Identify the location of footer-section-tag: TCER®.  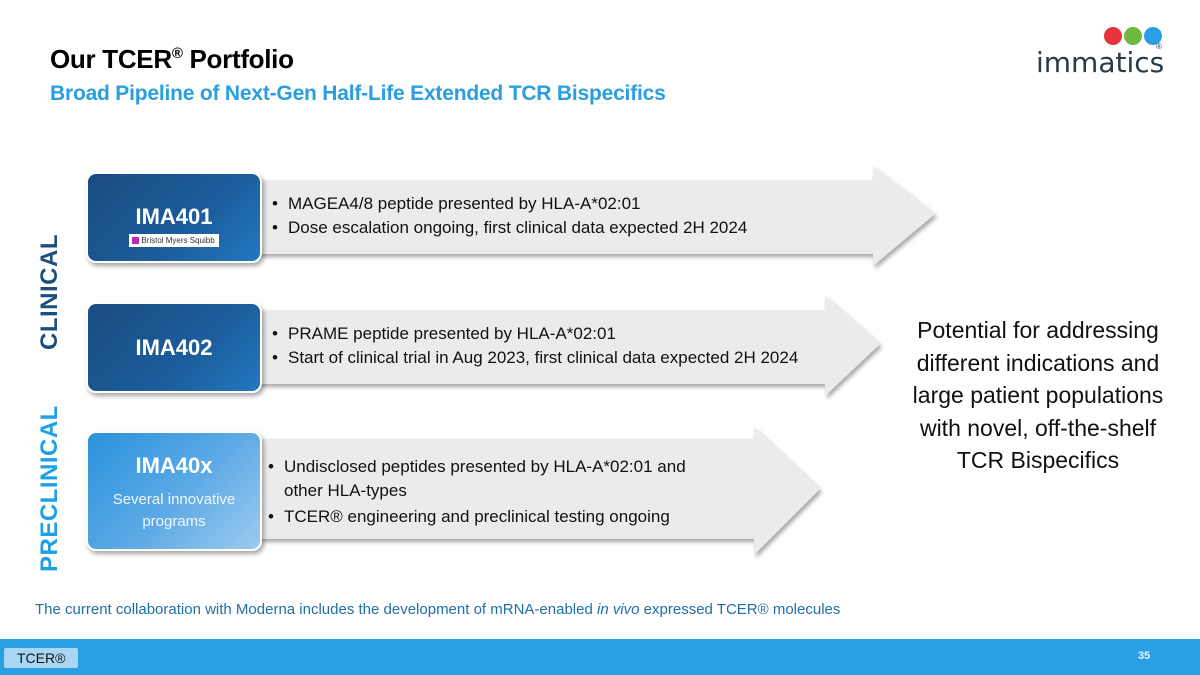
(41, 658).